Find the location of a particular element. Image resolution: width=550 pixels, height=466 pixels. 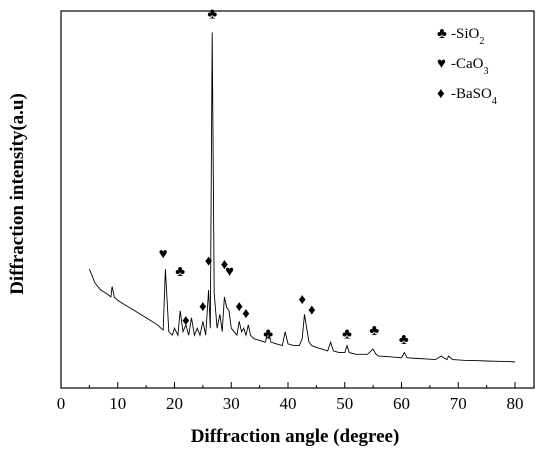

legend-label: -CaO3 is located at coordinates (470, 66).